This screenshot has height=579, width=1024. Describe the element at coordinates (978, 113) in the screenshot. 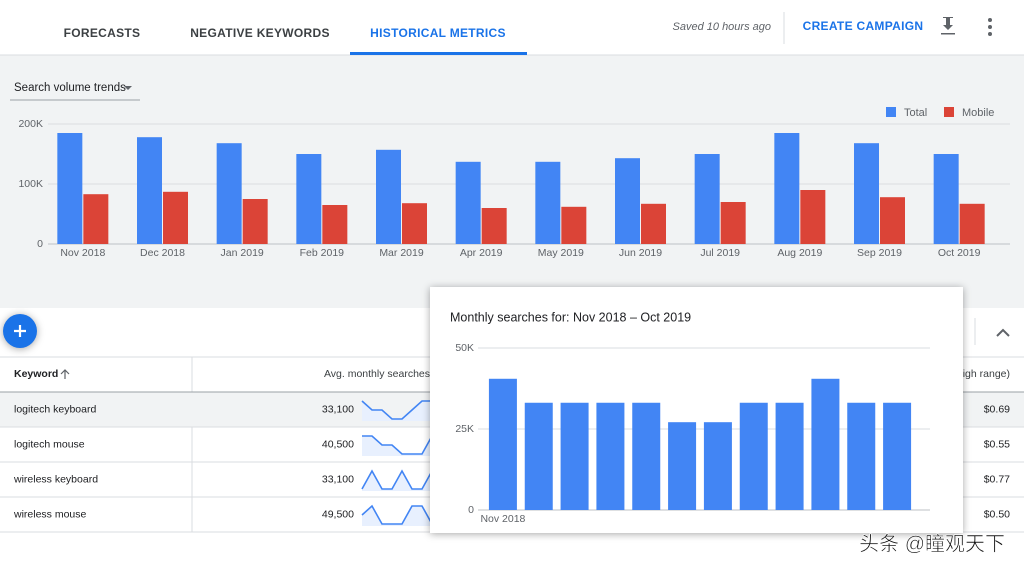

I see `legend-label: Mobile` at that location.